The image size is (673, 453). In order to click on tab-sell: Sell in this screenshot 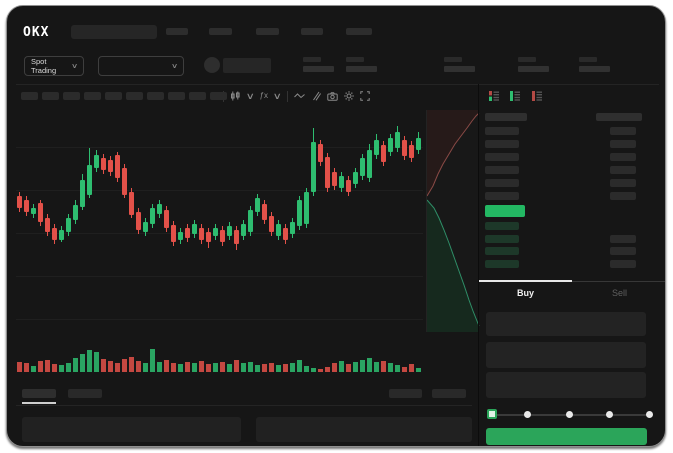, I will do `click(619, 293)`.